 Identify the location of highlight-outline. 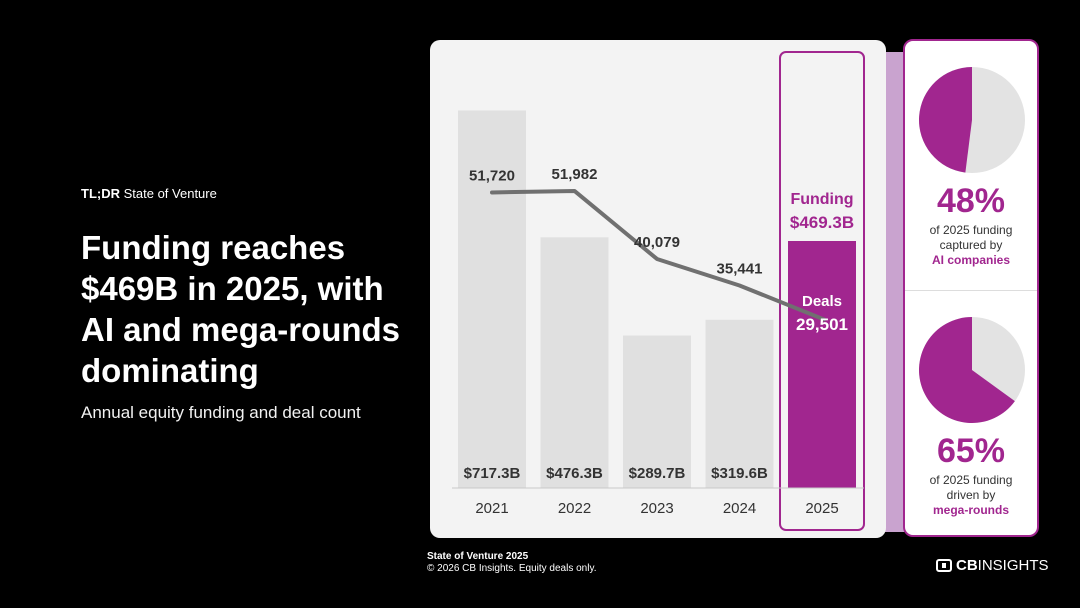
(822, 291).